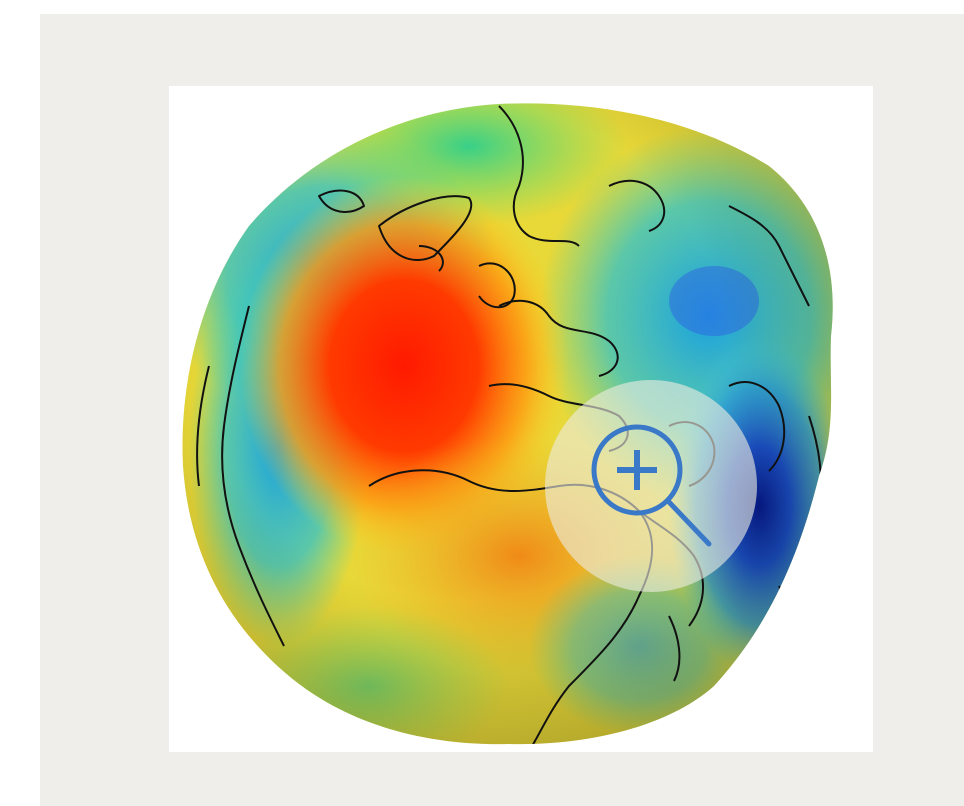 The image size is (964, 806). I want to click on zoom-in-magnifier-icon, so click(651, 485).